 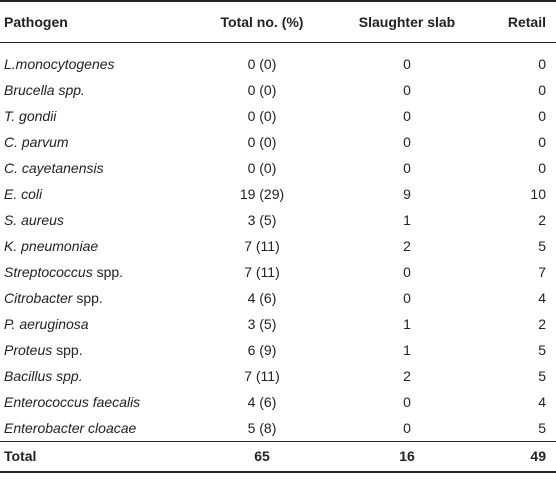 What do you see at coordinates (70, 427) in the screenshot?
I see `pathogen-name: Enterobacter cloacae` at bounding box center [70, 427].